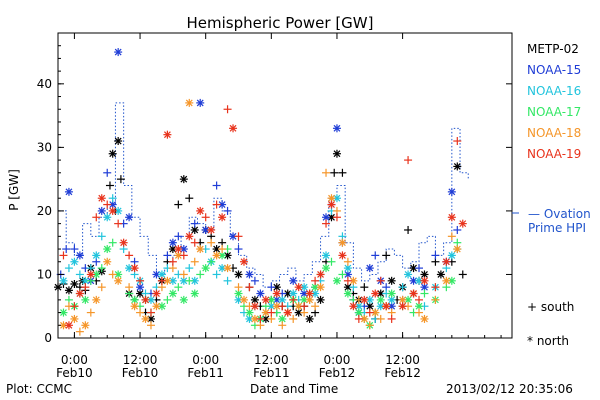  What do you see at coordinates (554, 154) in the screenshot?
I see `legend-entry: NOAA-19` at bounding box center [554, 154].